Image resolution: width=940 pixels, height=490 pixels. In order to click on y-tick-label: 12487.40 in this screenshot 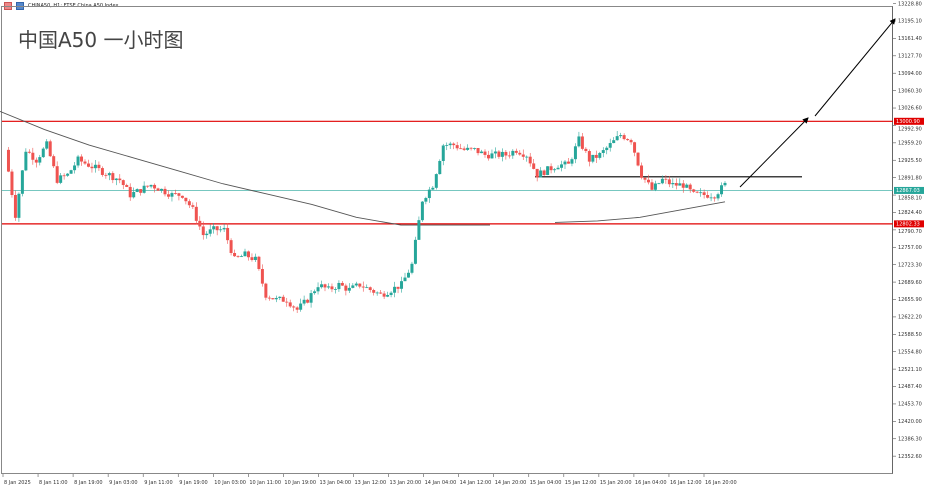, I will do `click(910, 387)`.